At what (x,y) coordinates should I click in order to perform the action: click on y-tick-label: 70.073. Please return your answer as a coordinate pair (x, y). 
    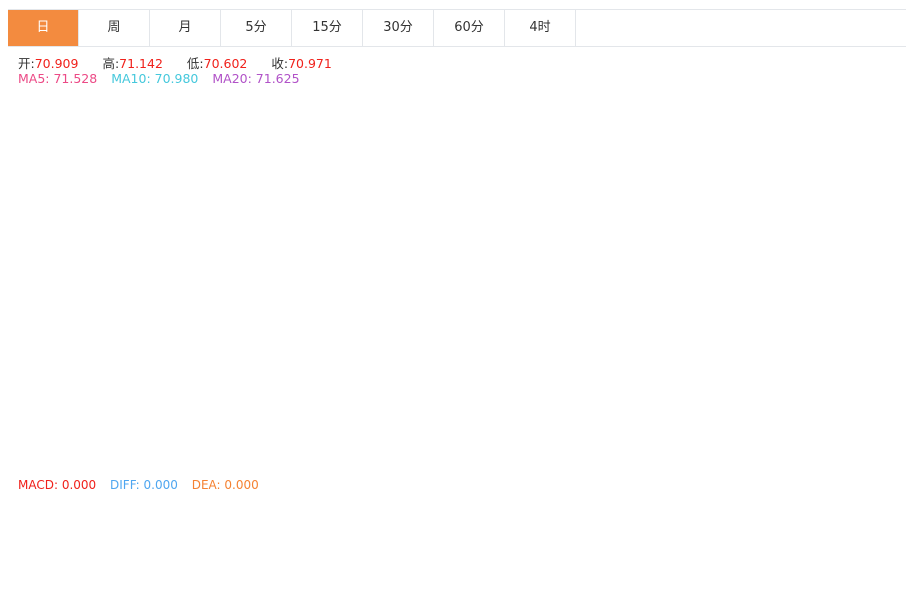
    Looking at the image, I should click on (864, 343).